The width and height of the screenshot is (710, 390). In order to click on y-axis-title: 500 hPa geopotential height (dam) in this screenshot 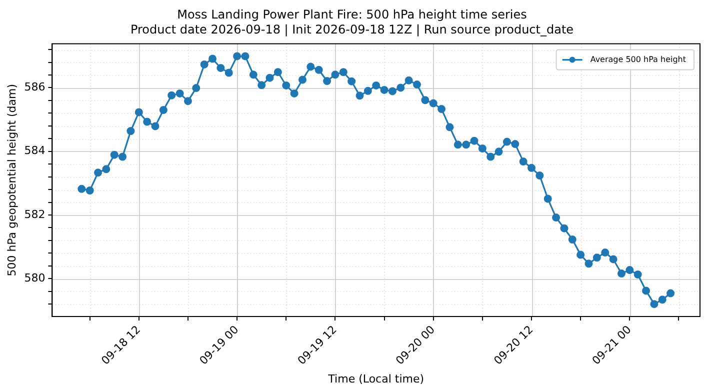, I will do `click(11, 180)`.